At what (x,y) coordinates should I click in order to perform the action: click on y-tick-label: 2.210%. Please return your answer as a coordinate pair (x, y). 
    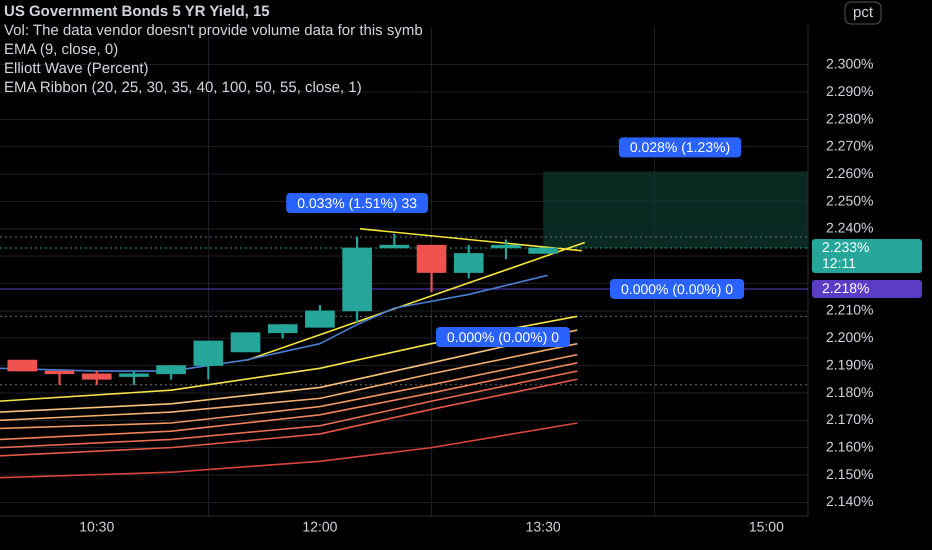
    Looking at the image, I should click on (850, 310).